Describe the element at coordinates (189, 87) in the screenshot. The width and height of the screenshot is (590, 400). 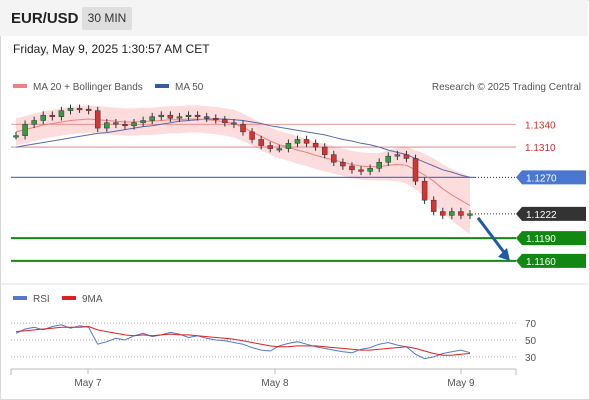
I see `ma50-legend-label: MA 50` at that location.